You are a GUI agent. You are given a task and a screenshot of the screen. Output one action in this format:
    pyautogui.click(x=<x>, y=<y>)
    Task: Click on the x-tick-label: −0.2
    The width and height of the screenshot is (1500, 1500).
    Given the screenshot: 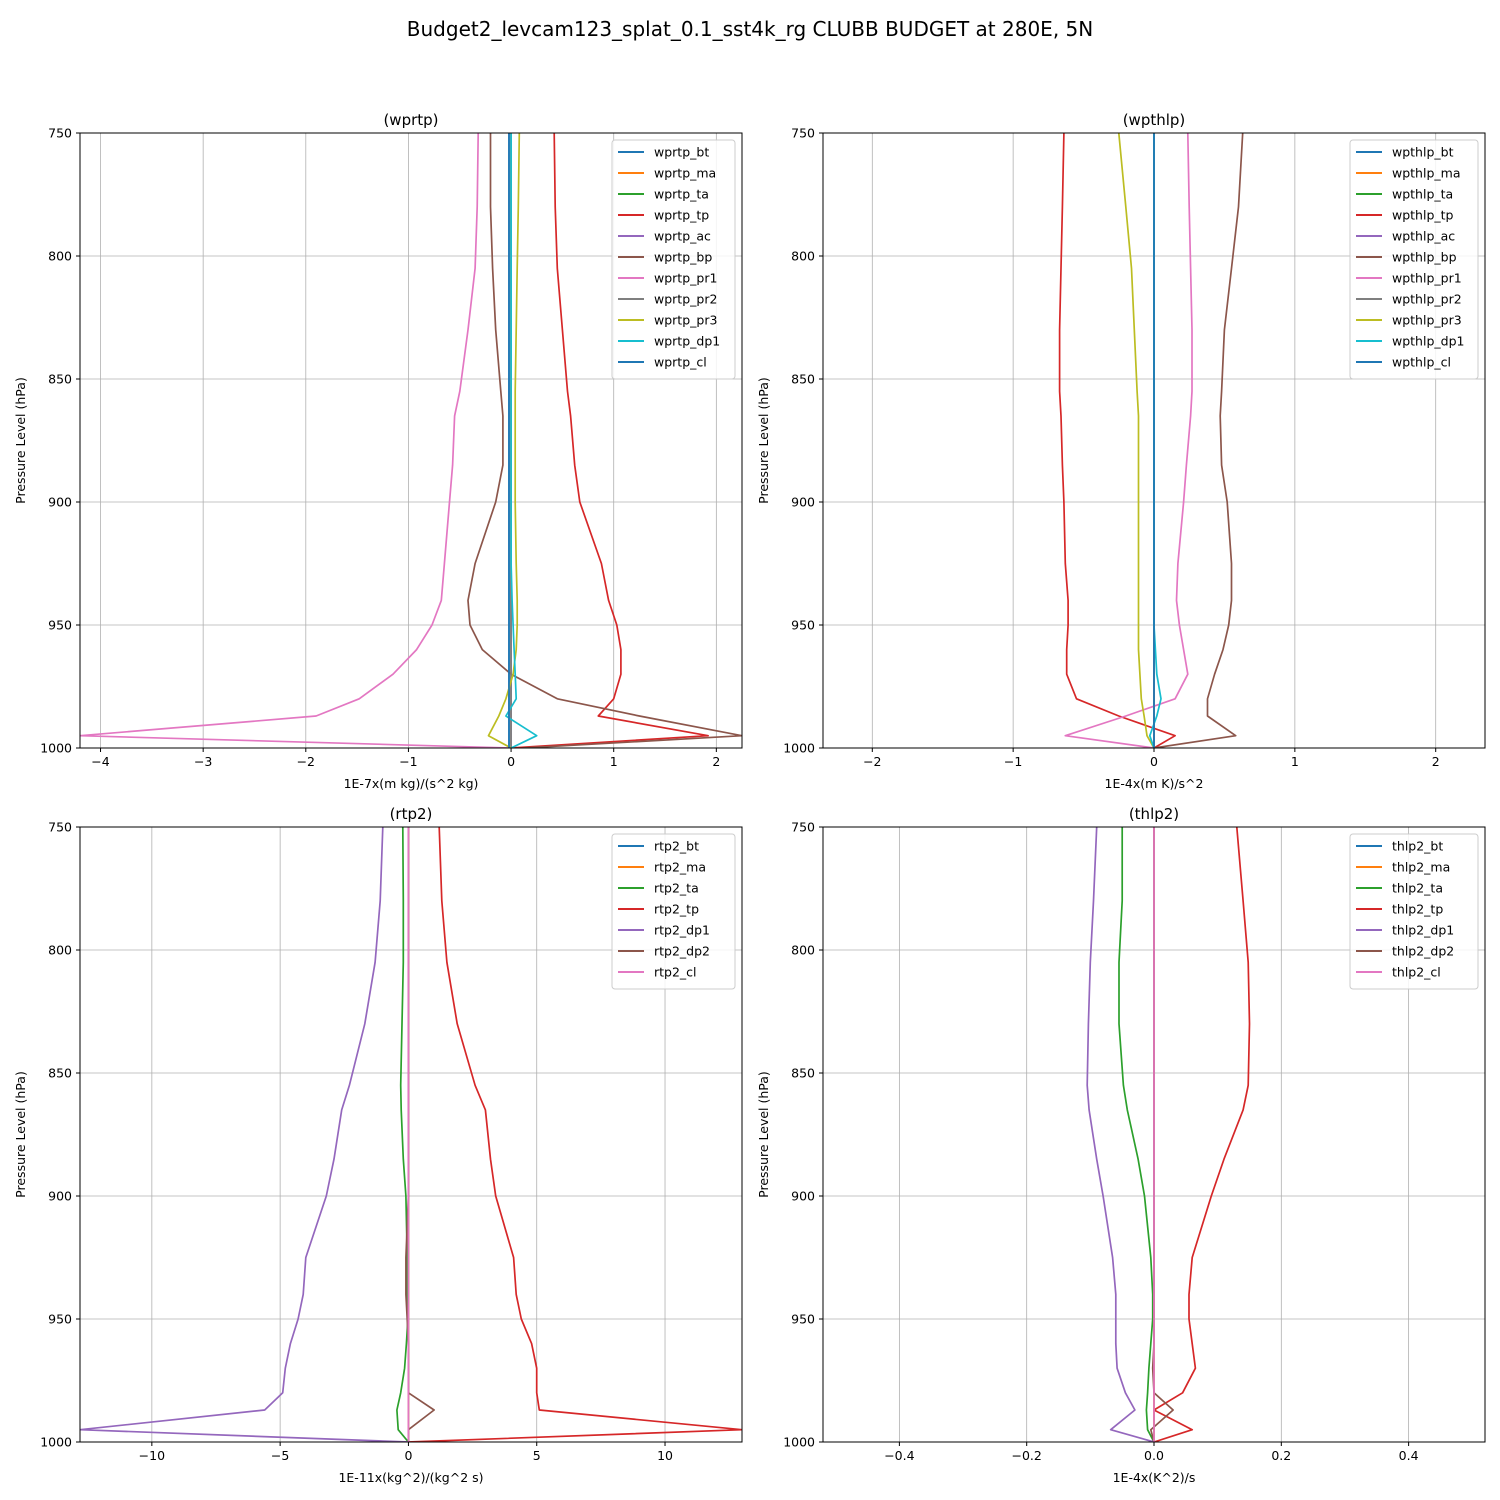 What is the action you would take?
    pyautogui.click(x=1027, y=1455)
    